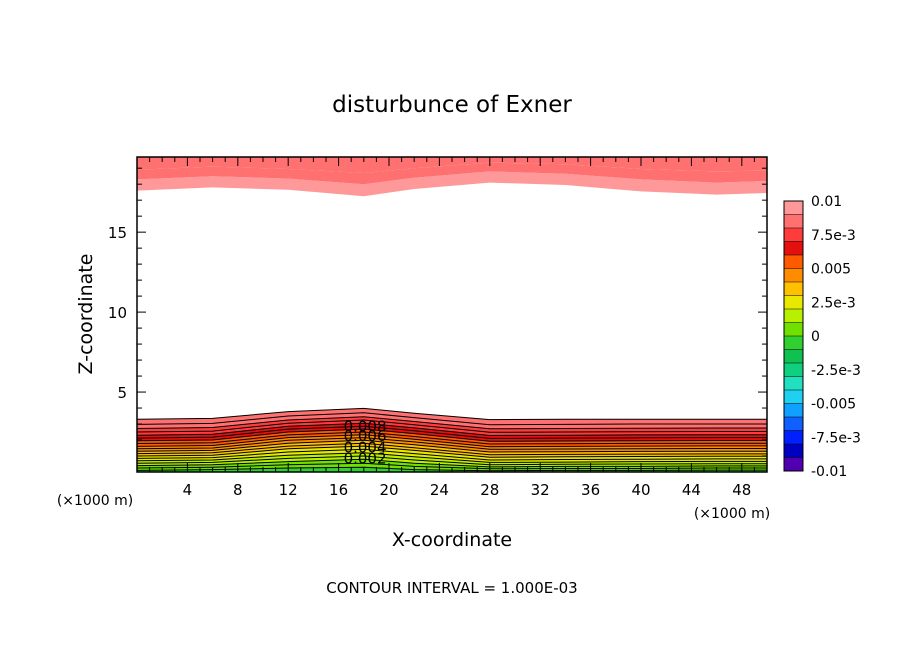 This screenshot has width=904, height=654. I want to click on x-tick-label: 20, so click(388, 490).